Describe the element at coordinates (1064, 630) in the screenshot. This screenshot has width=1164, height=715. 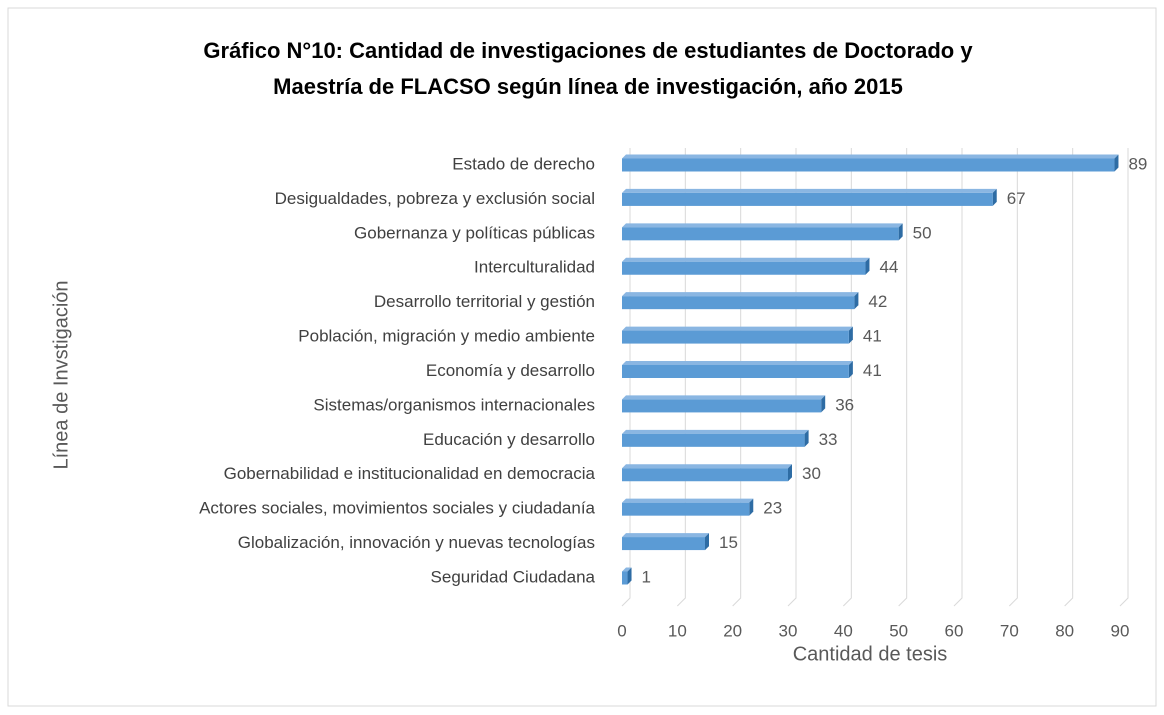
I see `x-tick-label: 80` at that location.